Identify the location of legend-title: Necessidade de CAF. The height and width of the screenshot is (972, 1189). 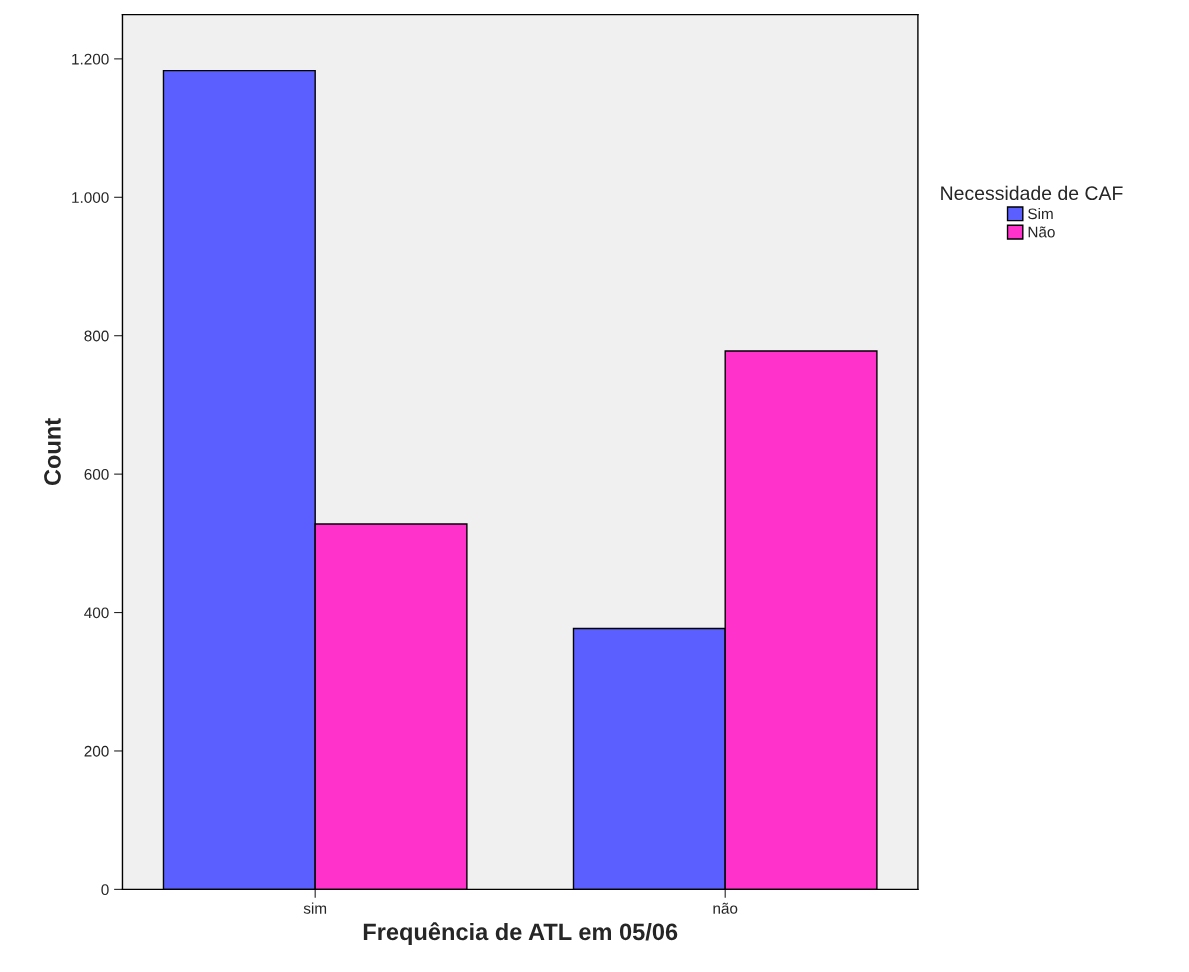
(1032, 193).